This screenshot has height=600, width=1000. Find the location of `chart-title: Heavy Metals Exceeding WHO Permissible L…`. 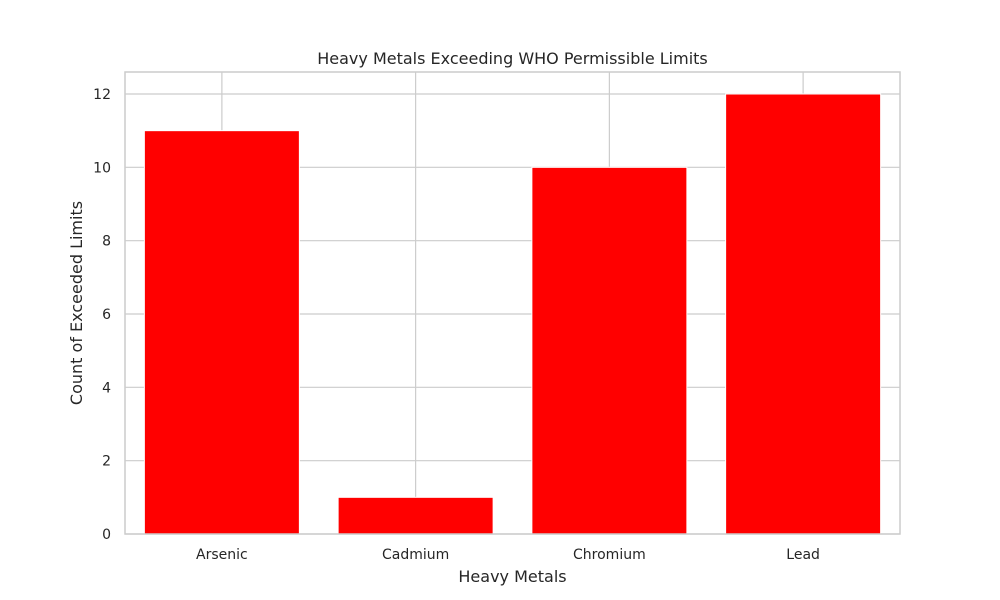

chart-title: Heavy Metals Exceeding WHO Permissible L… is located at coordinates (512, 58).